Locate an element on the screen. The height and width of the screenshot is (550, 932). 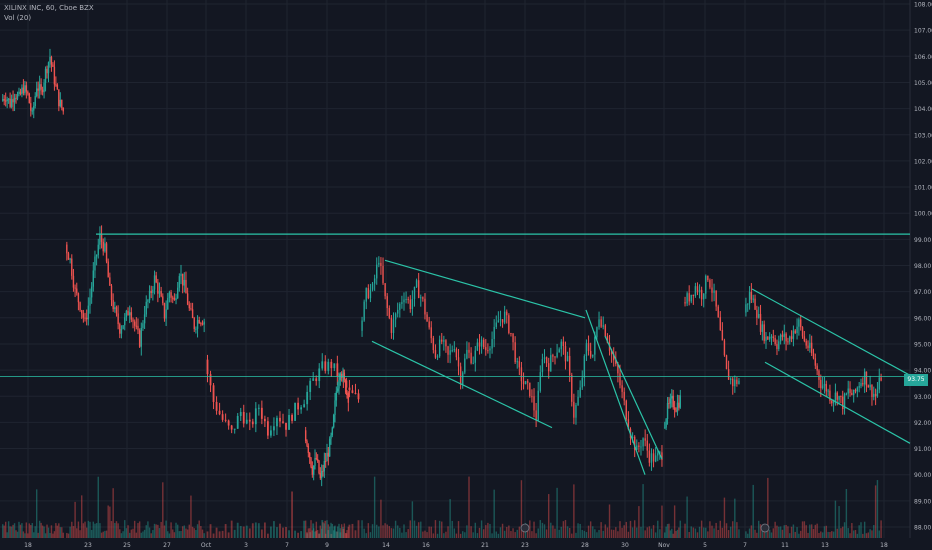
volume-bars is located at coordinates (442, 507).